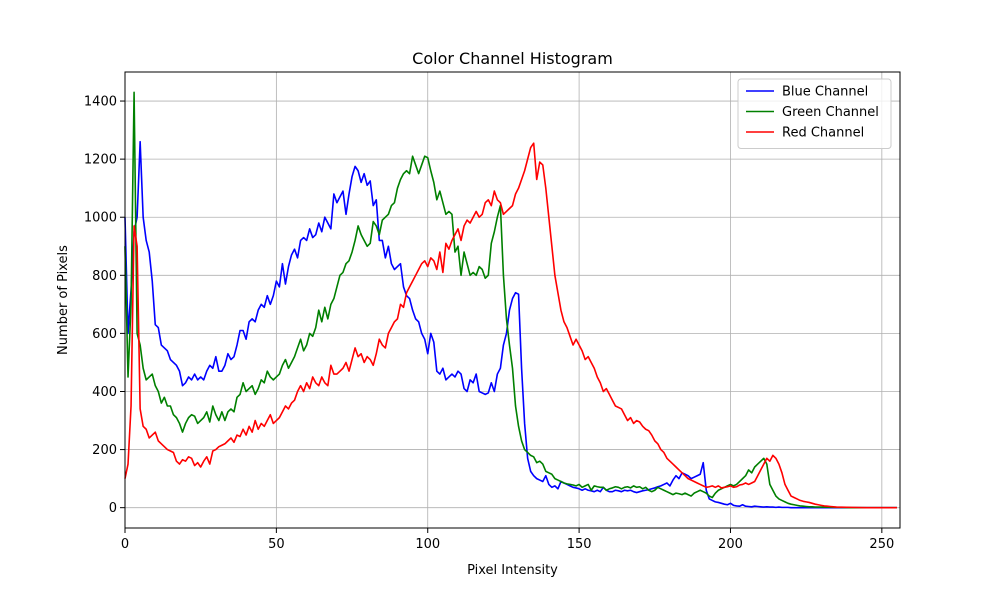 Image resolution: width=1000 pixels, height=604 pixels. Describe the element at coordinates (276, 544) in the screenshot. I see `x-tick-label: 50` at that location.